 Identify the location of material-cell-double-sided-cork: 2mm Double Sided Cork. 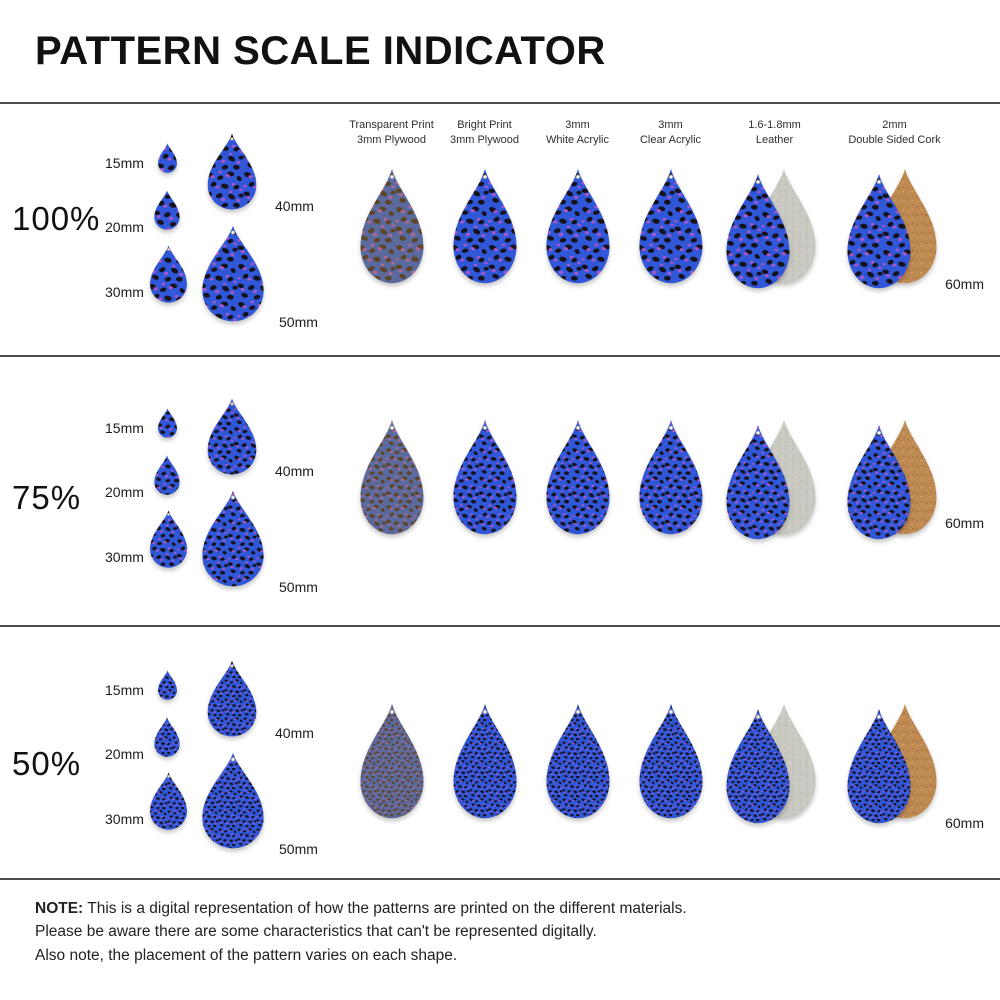
(894, 206).